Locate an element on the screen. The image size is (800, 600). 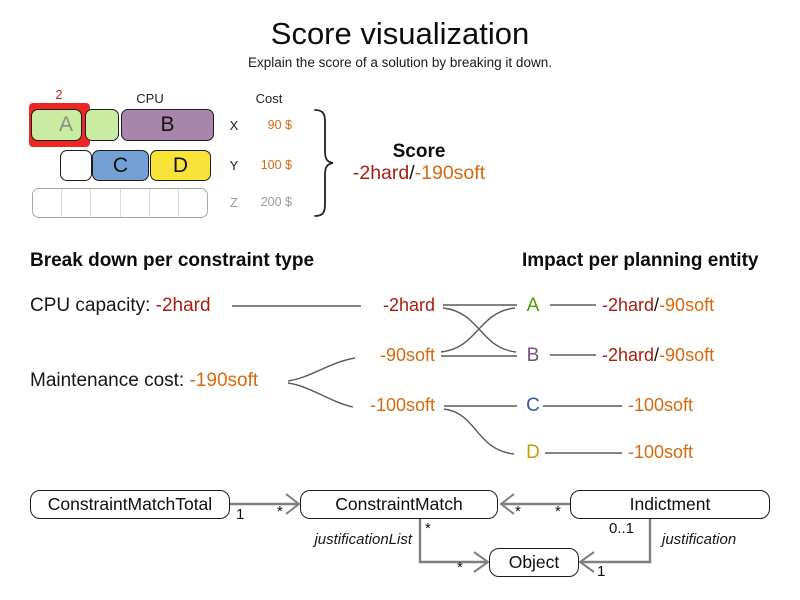
multiplicity-cm-to-object-src: * is located at coordinates (428, 528).